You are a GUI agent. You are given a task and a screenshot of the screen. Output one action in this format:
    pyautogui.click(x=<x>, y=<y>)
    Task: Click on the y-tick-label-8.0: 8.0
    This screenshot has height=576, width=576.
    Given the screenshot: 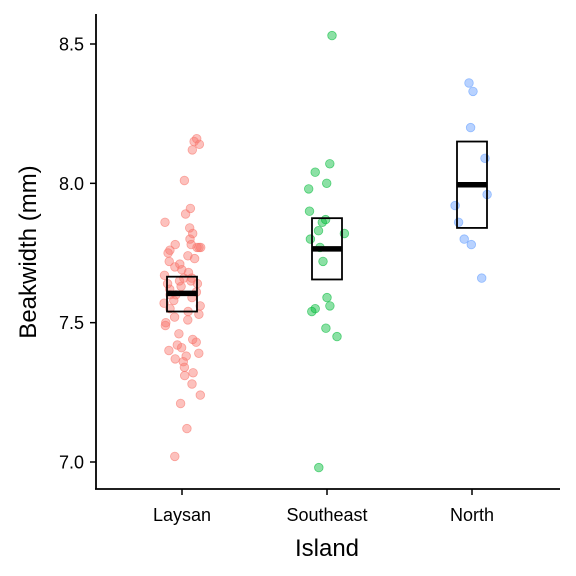 What is the action you would take?
    pyautogui.click(x=71, y=184)
    